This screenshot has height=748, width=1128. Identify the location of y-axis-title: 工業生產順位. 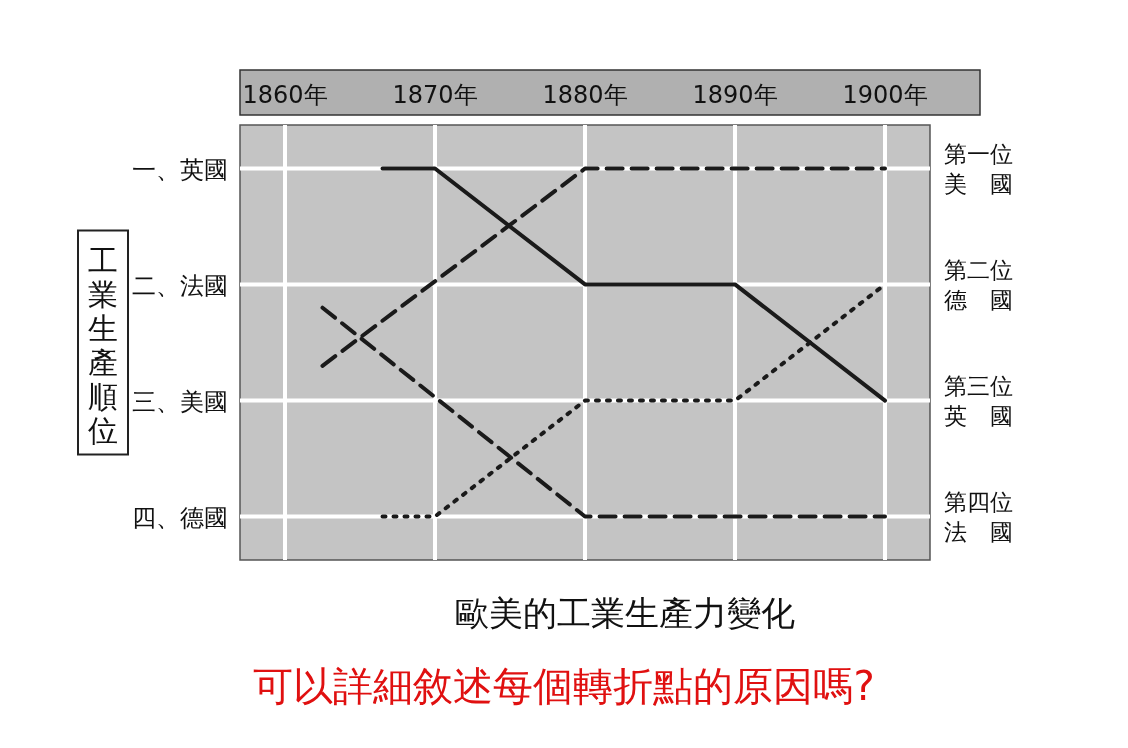
(103, 345).